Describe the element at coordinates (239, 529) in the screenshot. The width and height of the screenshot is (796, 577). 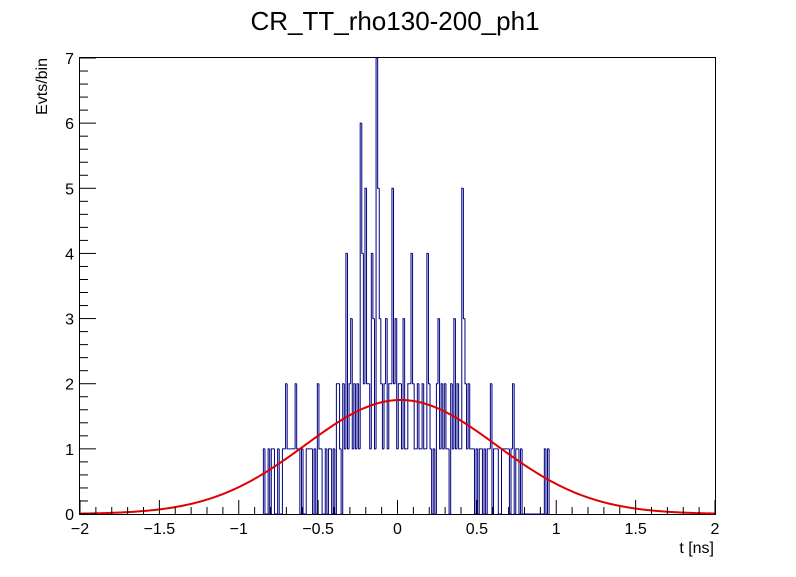
I see `x-tick-label: −1` at that location.